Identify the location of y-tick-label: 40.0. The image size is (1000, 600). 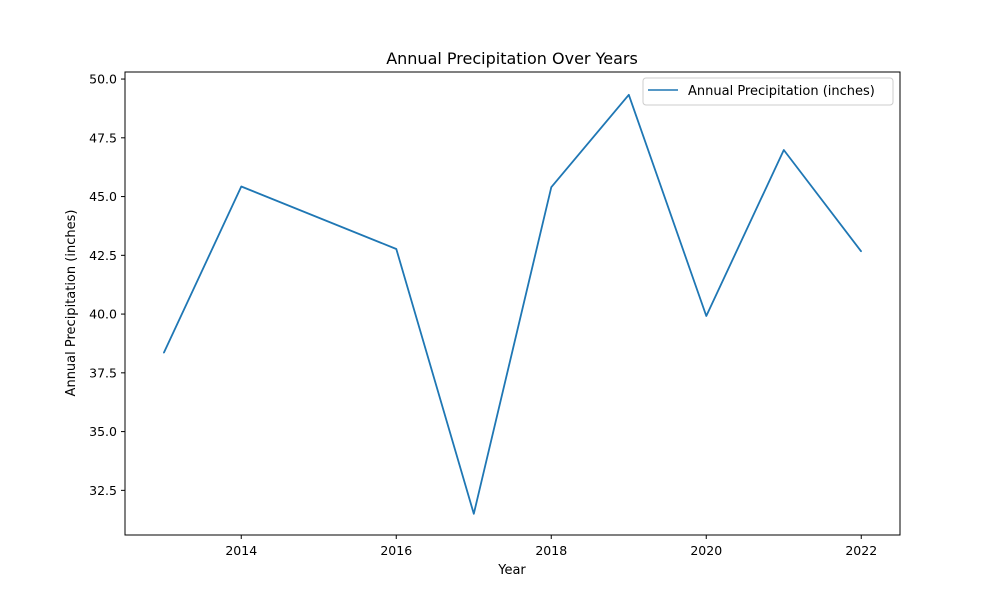
(103, 314).